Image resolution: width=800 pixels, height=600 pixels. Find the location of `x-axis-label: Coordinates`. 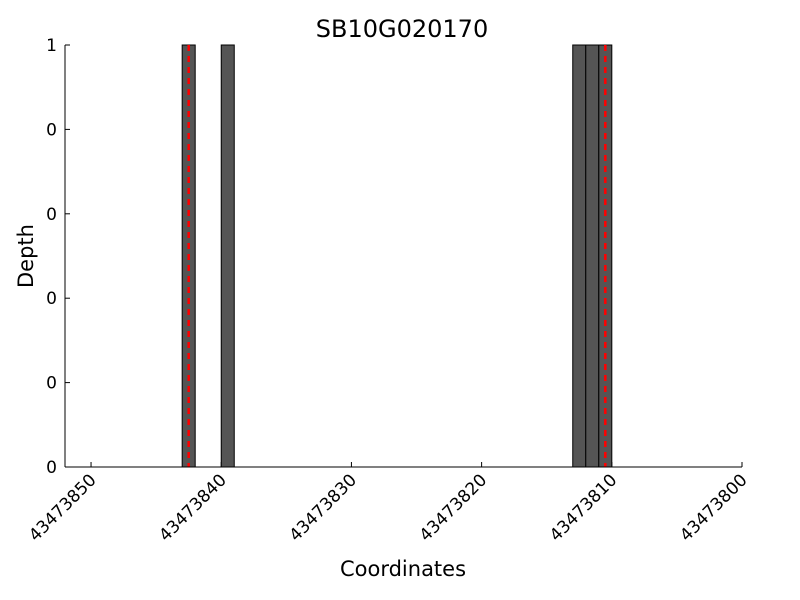

x-axis-label: Coordinates is located at coordinates (403, 569).